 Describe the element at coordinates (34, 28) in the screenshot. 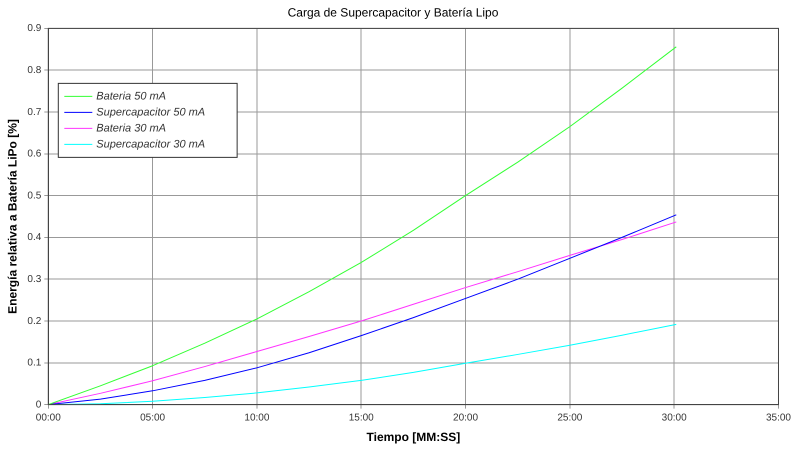

I see `y-tick-label: 0.9` at that location.